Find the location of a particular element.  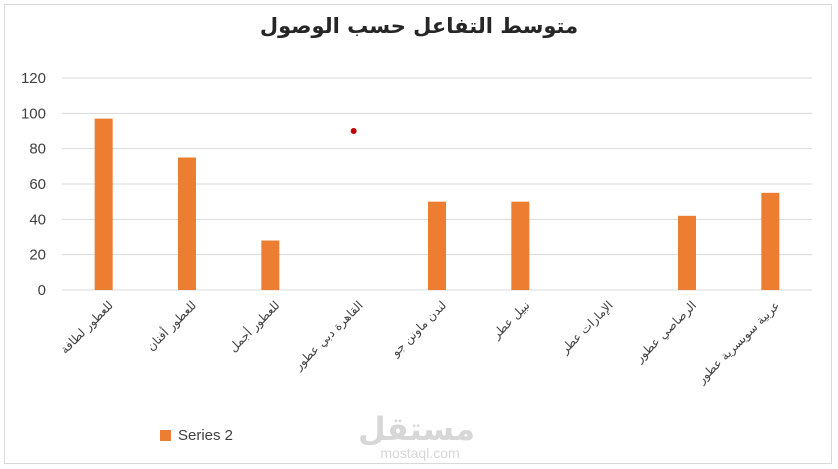

data-point-marker is located at coordinates (353, 131).